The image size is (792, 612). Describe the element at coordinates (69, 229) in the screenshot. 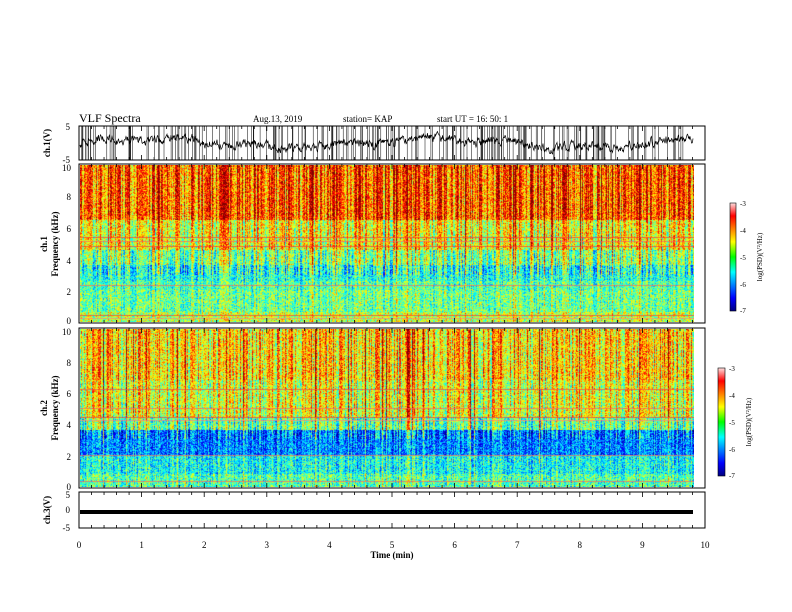

I see `ch1-ytick-6: 6` at that location.